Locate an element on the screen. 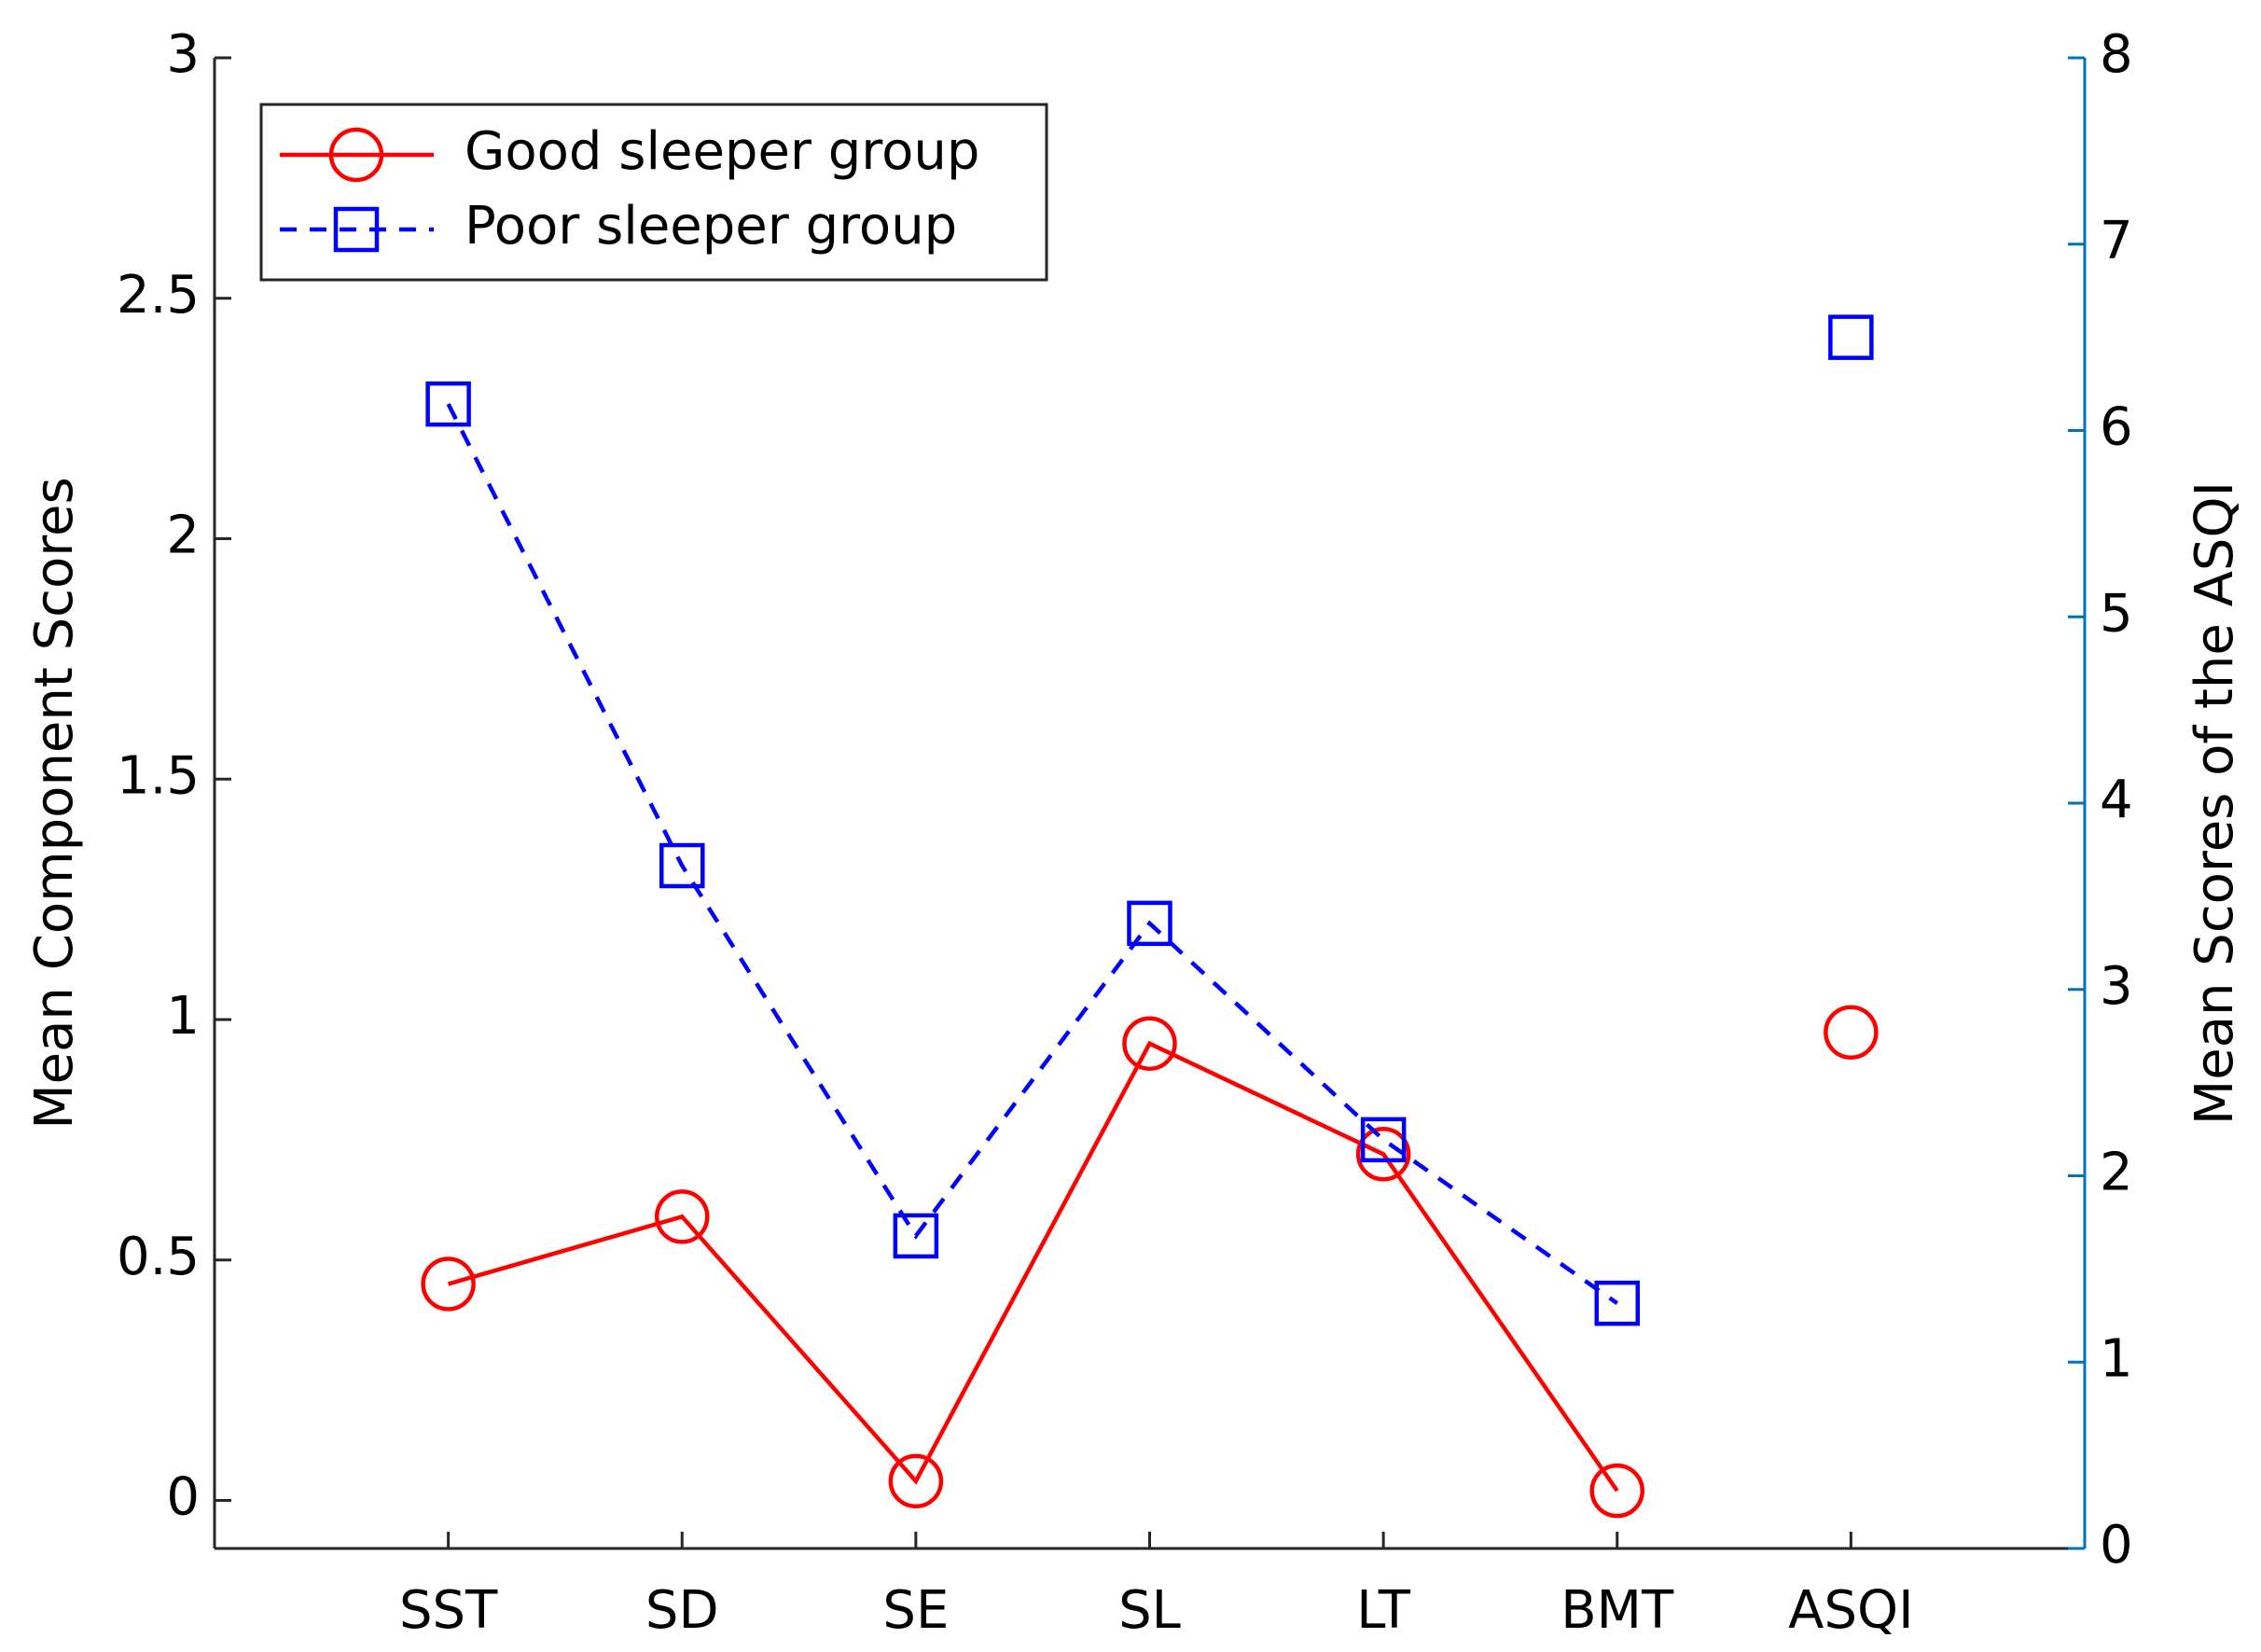 The width and height of the screenshot is (2261, 1652). y2-tick-label: 7 is located at coordinates (2116, 241).